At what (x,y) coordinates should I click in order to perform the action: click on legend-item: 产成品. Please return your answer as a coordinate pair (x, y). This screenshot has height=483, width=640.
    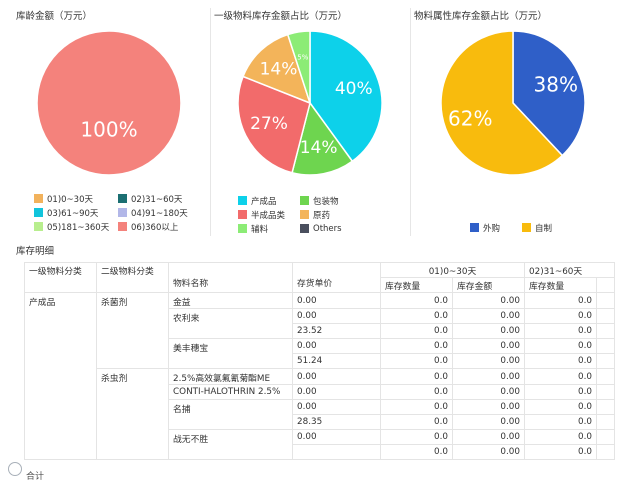
    Looking at the image, I should click on (257, 201).